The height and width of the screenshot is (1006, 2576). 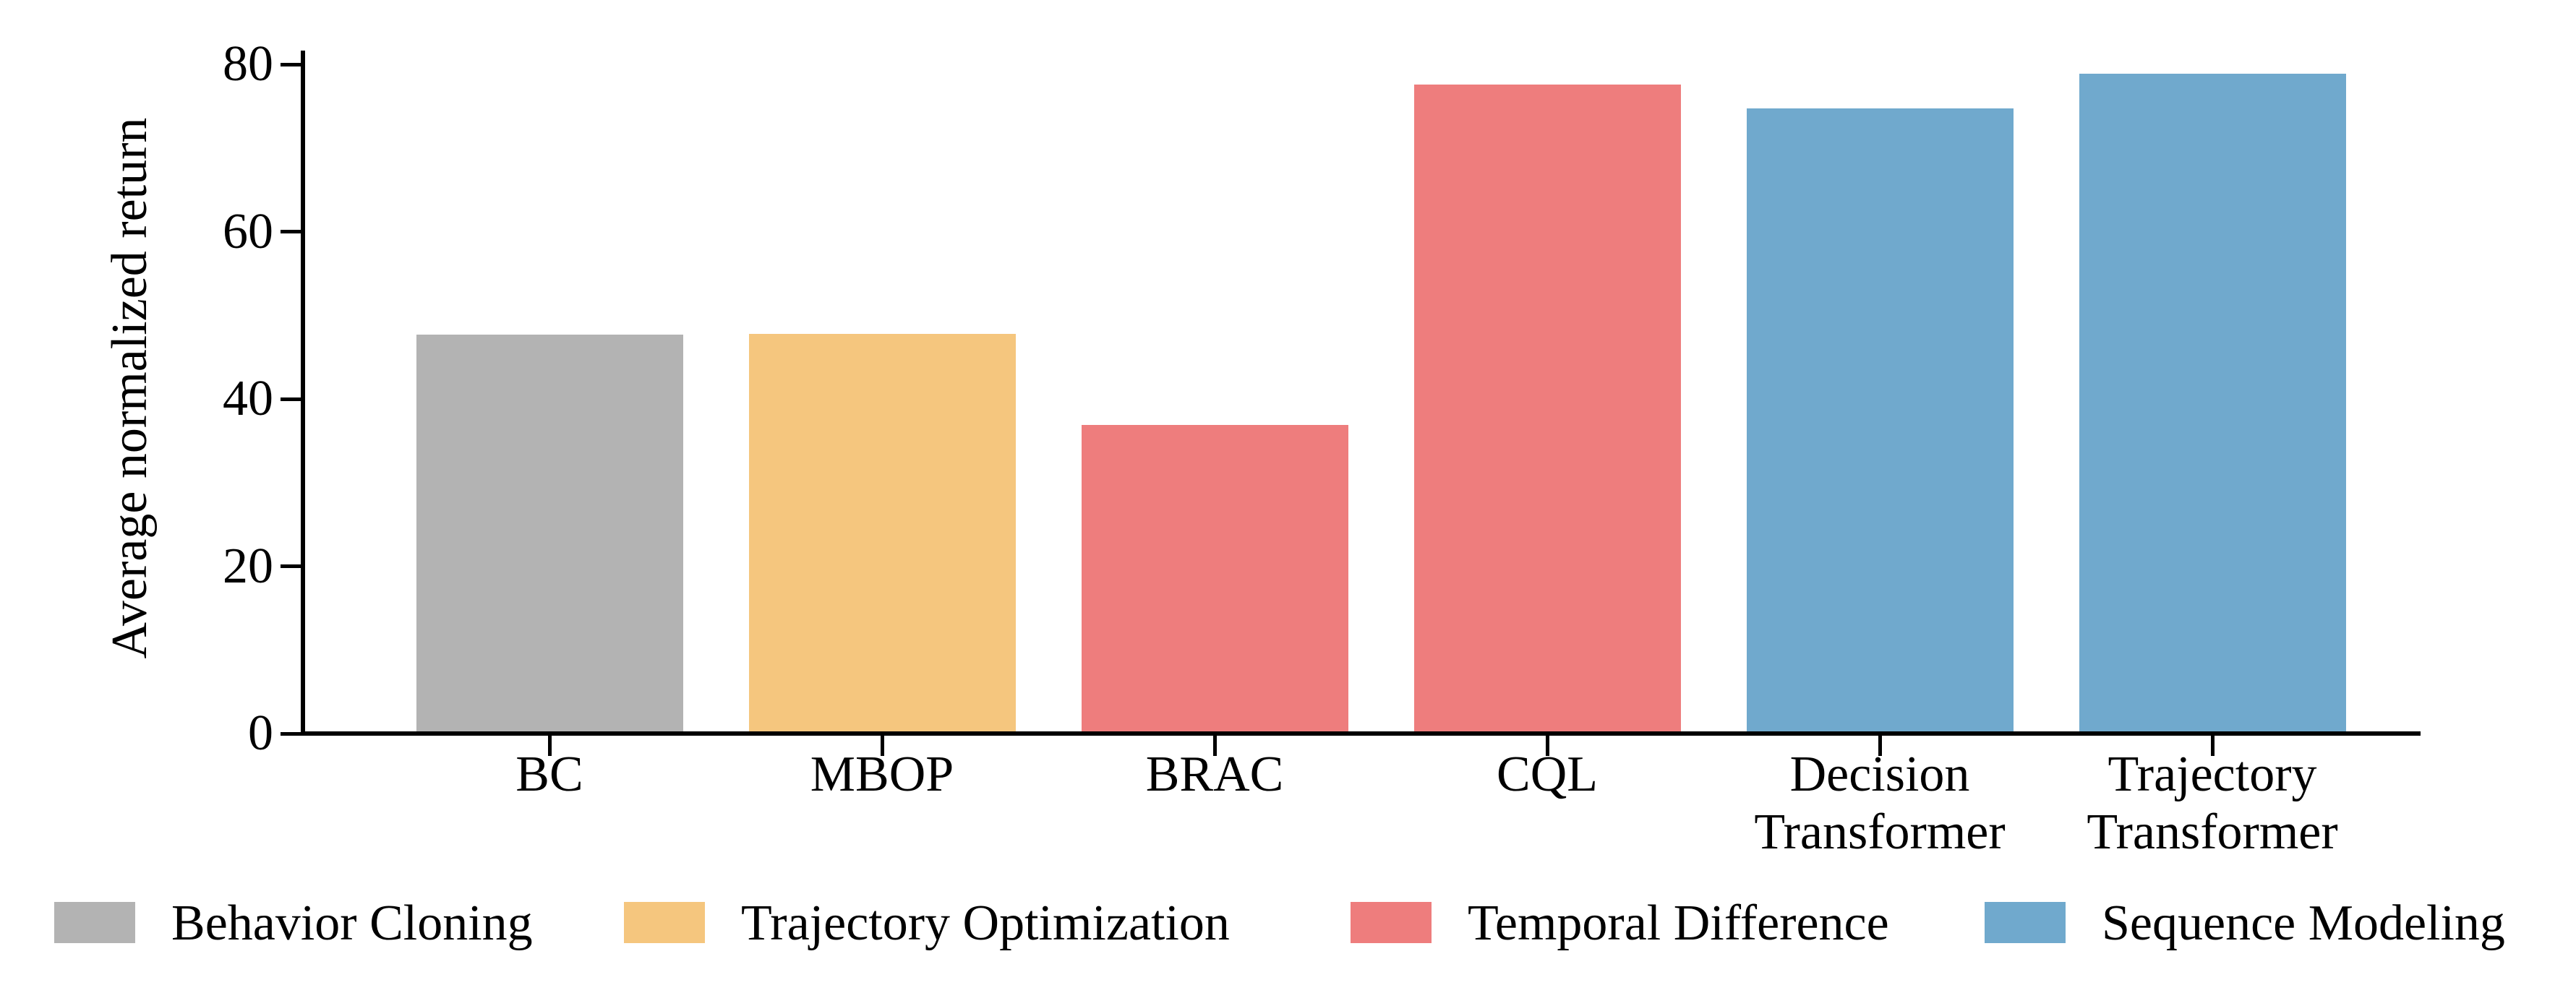 What do you see at coordinates (882, 534) in the screenshot?
I see `bar-mbop` at bounding box center [882, 534].